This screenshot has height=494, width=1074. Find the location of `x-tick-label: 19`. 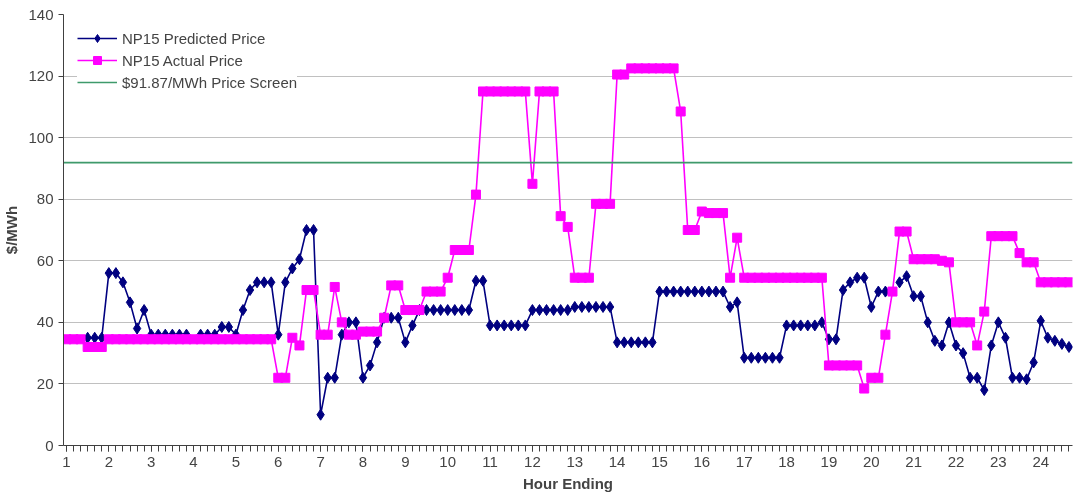

x-tick-label: 19 is located at coordinates (829, 461).